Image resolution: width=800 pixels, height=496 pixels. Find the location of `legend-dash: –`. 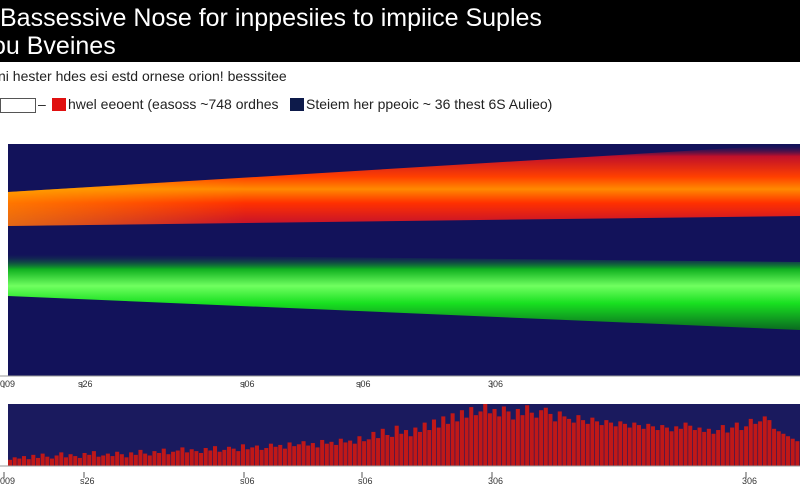

legend-dash: – is located at coordinates (42, 104).